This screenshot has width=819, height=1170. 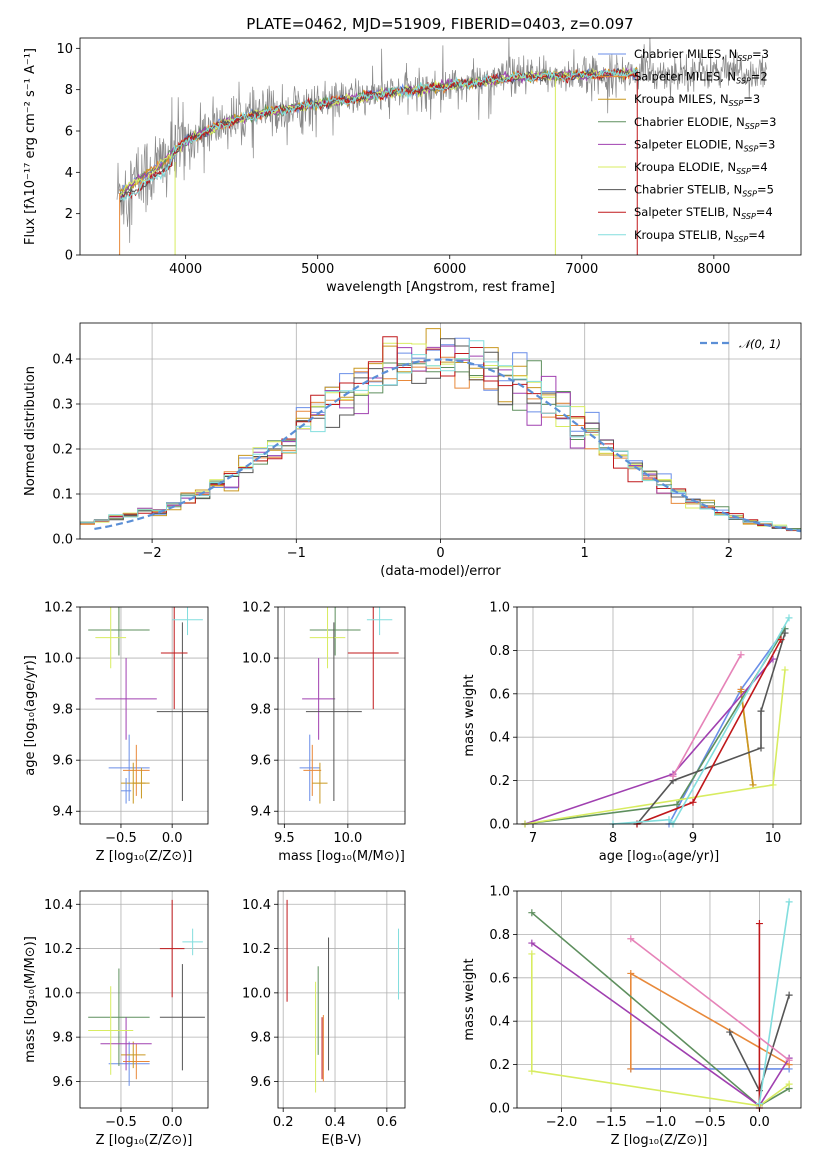 What do you see at coordinates (687, 212) in the screenshot?
I see `legend-label-text: Salpeter STELIB, N` at bounding box center [687, 212].